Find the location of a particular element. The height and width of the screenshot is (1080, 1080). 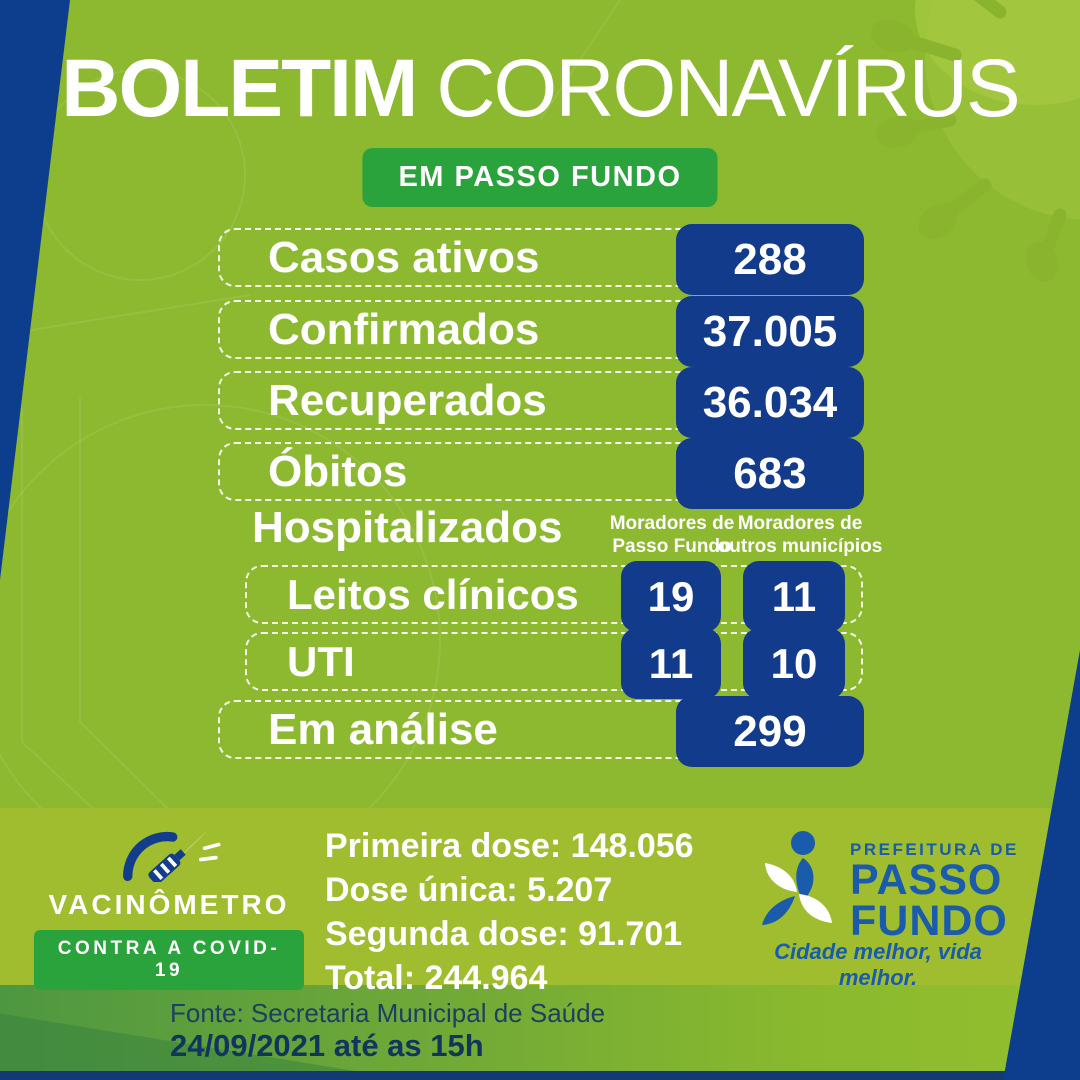

page-title: BOLETIM CORONAVÍRUS is located at coordinates (540, 89).